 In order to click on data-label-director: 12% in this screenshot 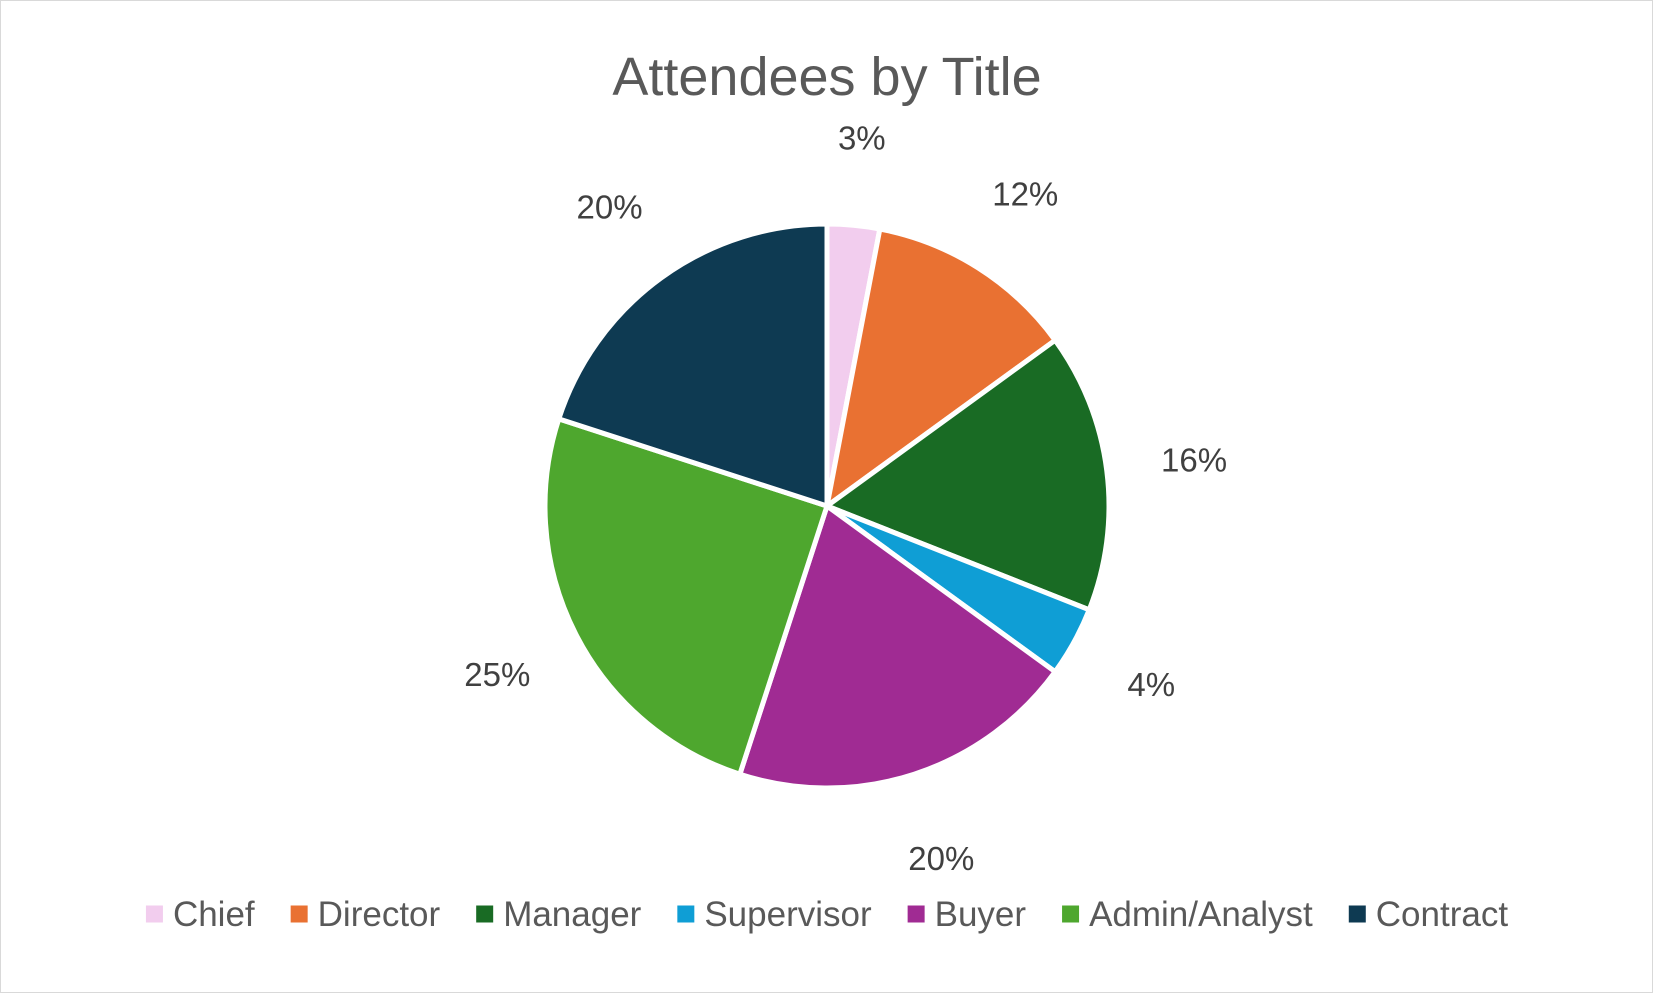, I will do `click(1025, 194)`.